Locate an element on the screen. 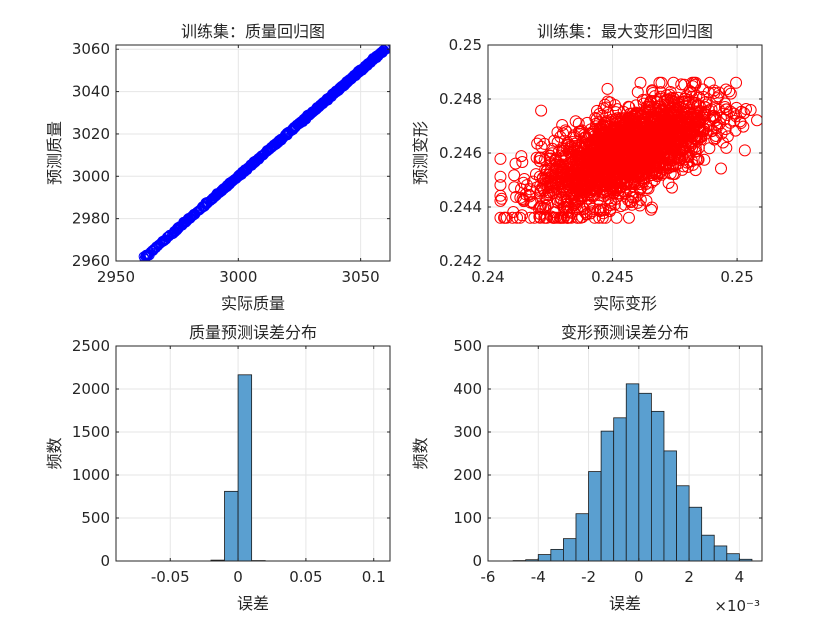 Image resolution: width=840 pixels, height=630 pixels. y-tick-label: 2960 is located at coordinates (91, 261).